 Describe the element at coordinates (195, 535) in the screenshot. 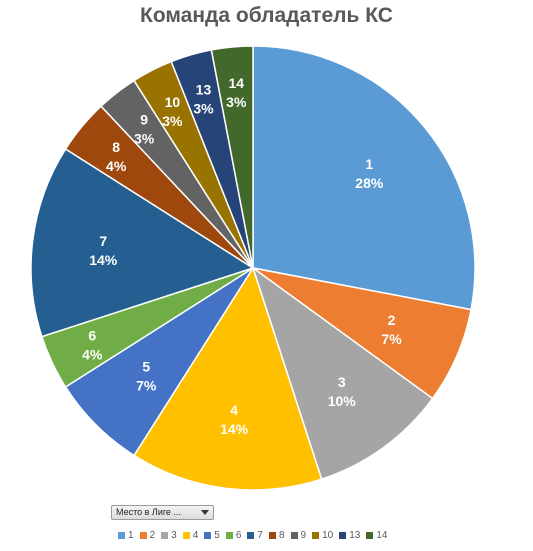

I see `legend-label: 4` at that location.